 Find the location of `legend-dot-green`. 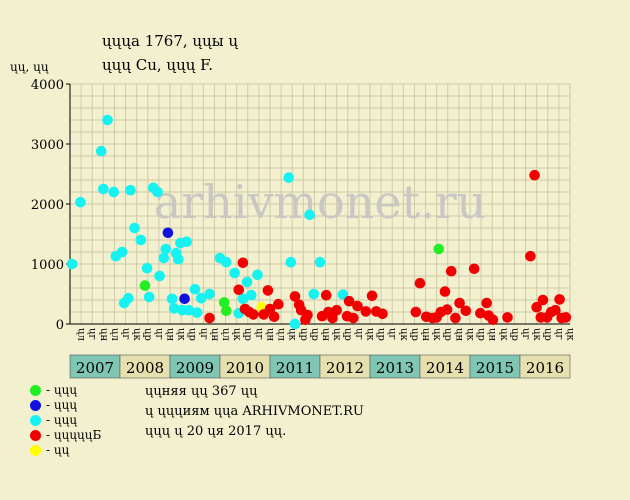

legend-dot-green is located at coordinates (35, 390).